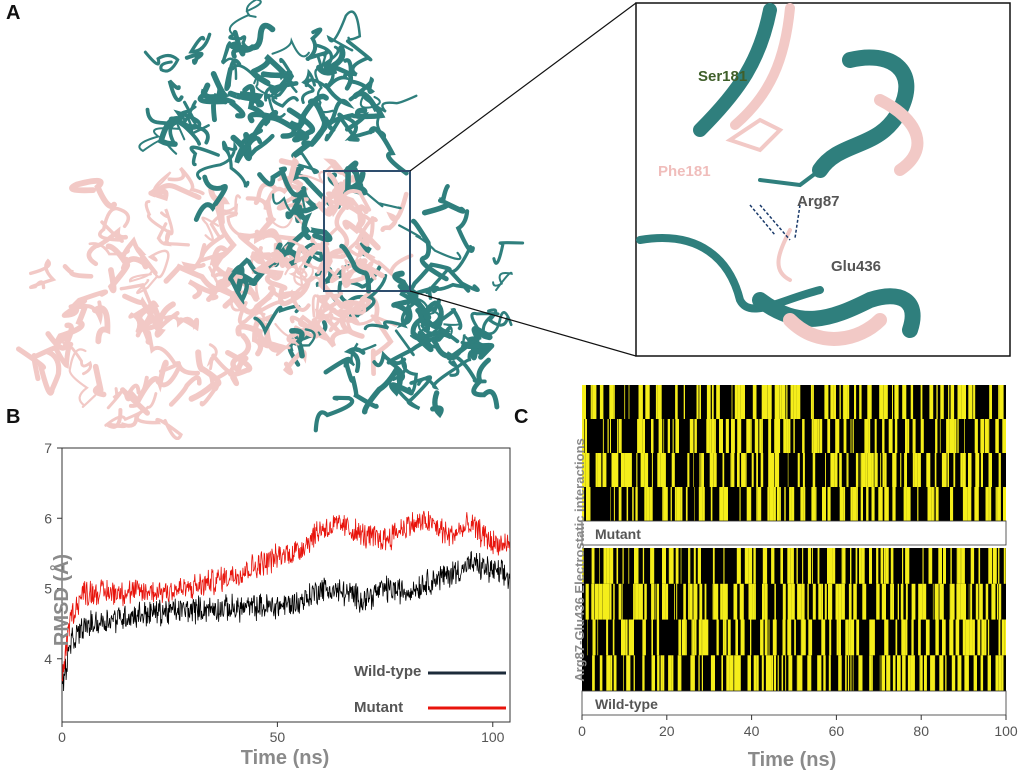  I want to click on heatmap-y-axis-label: Arg87-Glu436 Electrostatic interactions, so click(579, 559).